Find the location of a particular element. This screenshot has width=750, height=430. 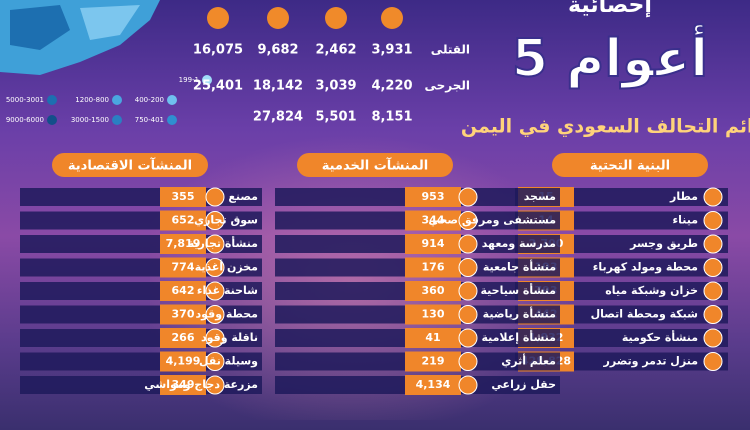

item-value: 7,819 is located at coordinates (183, 243).